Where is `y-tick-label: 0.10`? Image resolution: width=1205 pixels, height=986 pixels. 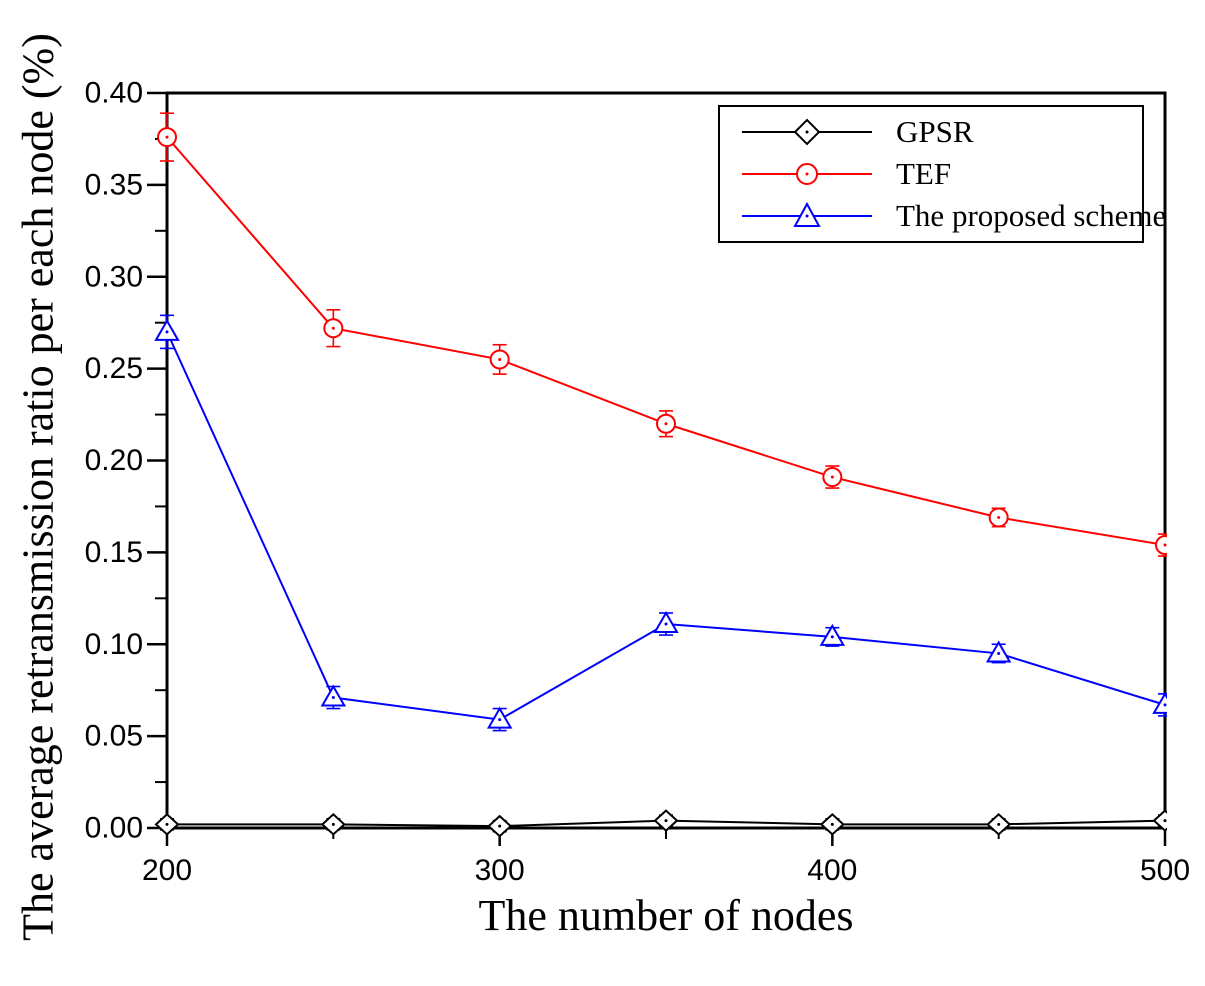 y-tick-label: 0.10 is located at coordinates (114, 644).